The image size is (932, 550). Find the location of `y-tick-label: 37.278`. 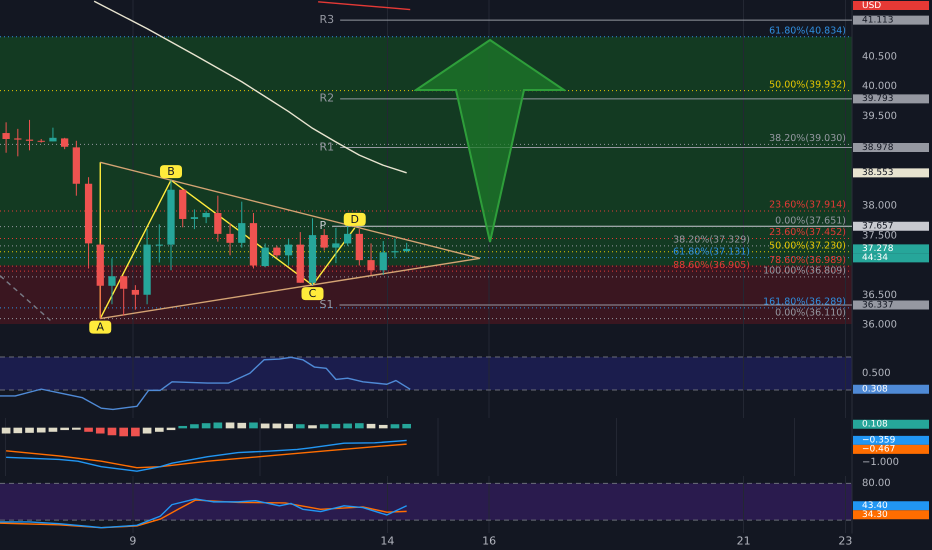

y-tick-label: 37.278 is located at coordinates (878, 249).